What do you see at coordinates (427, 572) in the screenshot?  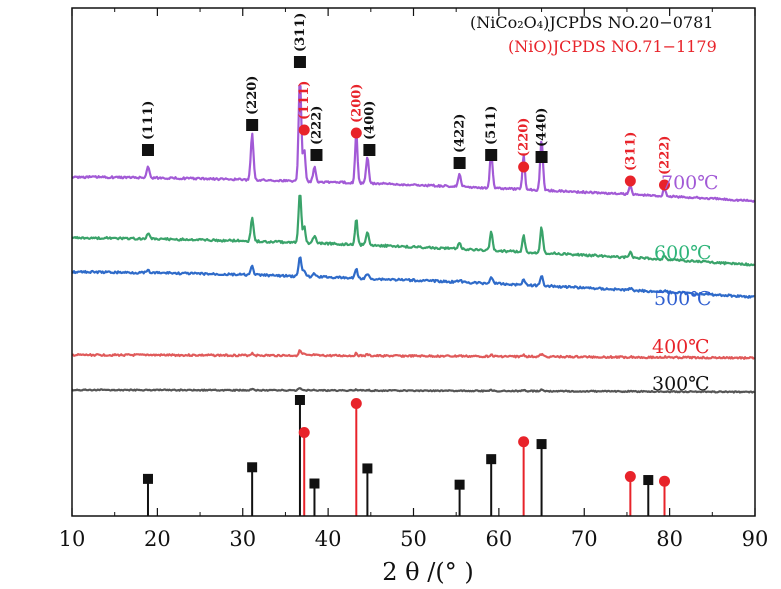 I see `x-axis-label: 2 θ /(° )` at bounding box center [427, 572].